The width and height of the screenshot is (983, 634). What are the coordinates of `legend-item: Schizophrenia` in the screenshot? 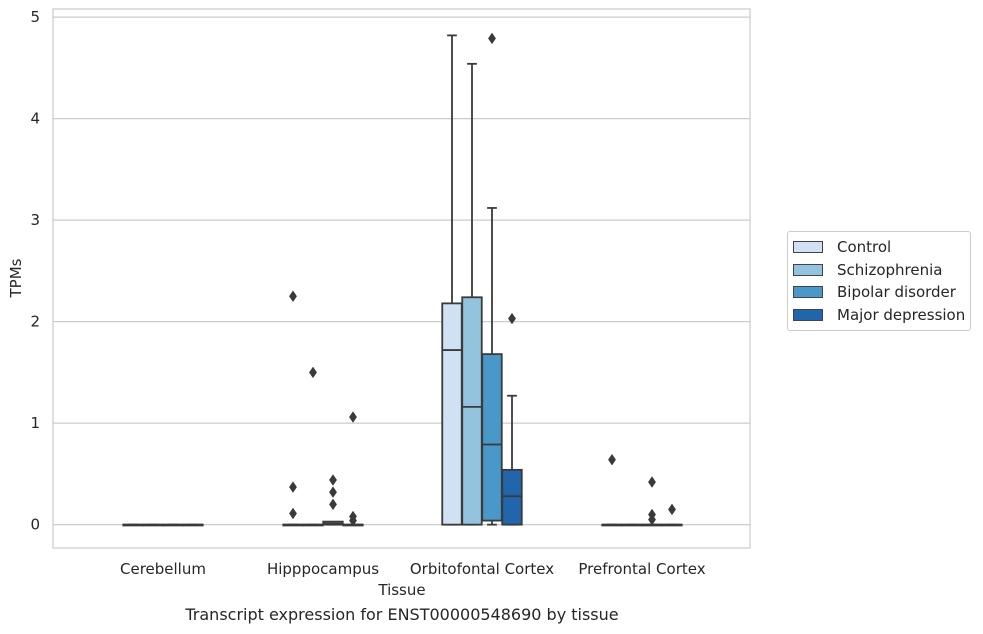 It's located at (879, 270).